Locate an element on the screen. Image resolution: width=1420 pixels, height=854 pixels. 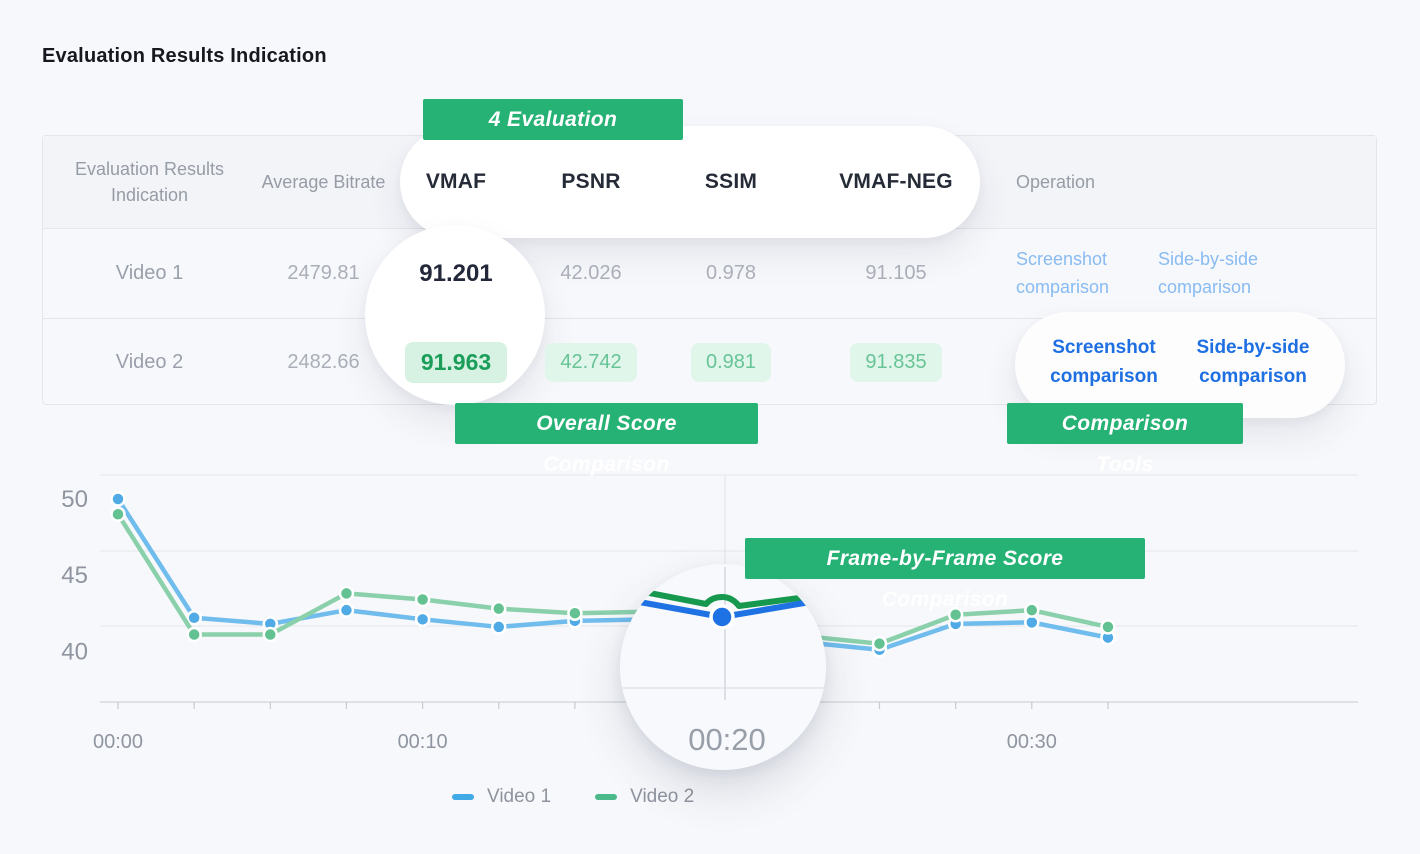
highlight-pill-comparison-tools is located at coordinates (1180, 365).